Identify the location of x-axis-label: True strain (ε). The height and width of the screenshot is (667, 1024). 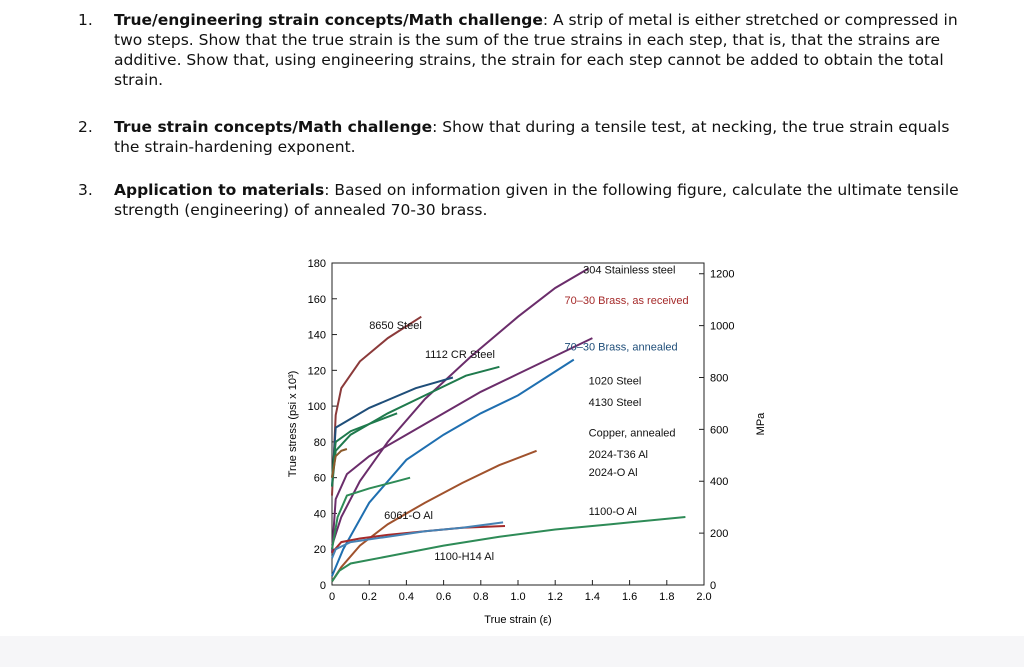
(517, 620).